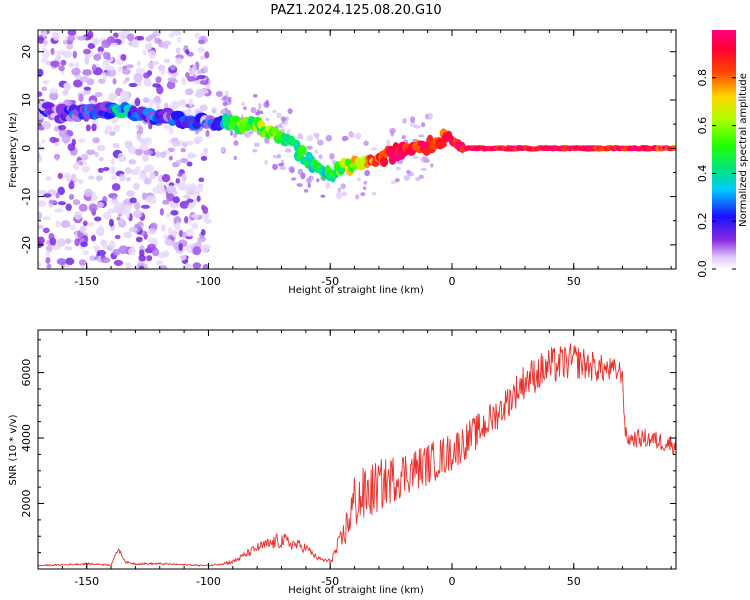 The image size is (750, 600). I want to click on snr-y-tick-label: 2000, so click(26, 504).